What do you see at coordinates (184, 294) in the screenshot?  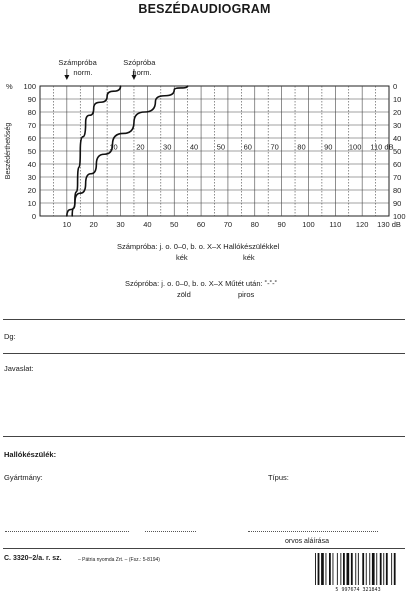 I see `legend-color-2a: zöld` at bounding box center [184, 294].